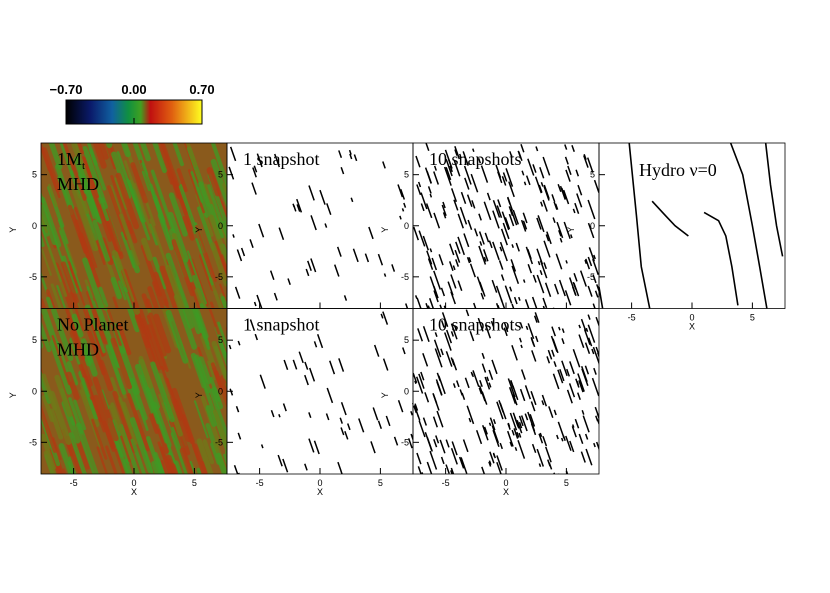  What do you see at coordinates (34, 340) in the screenshot?
I see `y-tick-label: 5` at bounding box center [34, 340].